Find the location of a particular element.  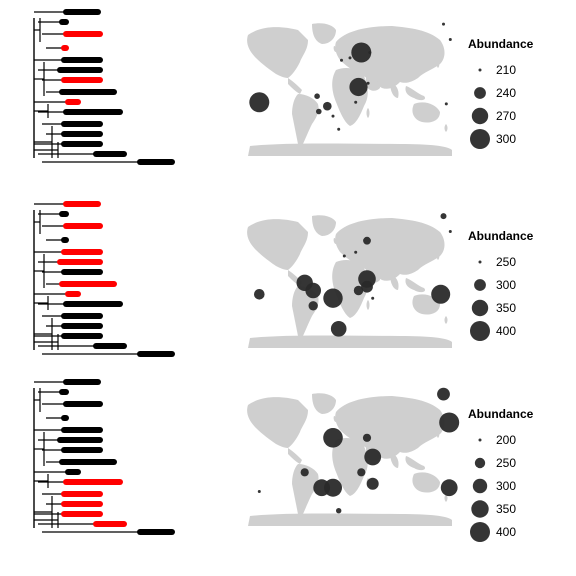

legend: Abundance 250 300 350 400 is located at coordinates (501, 285).